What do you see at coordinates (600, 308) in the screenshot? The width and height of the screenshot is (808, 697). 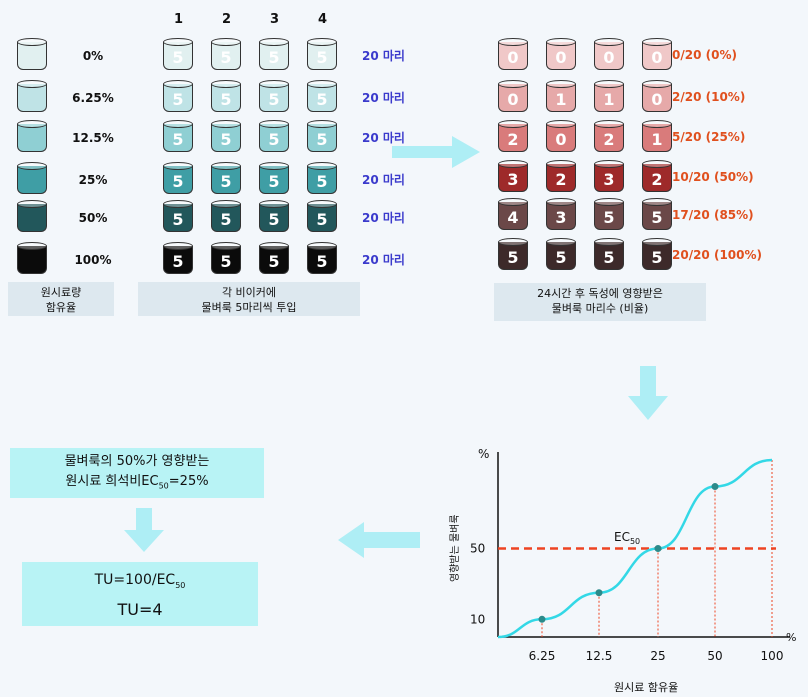 I see `label-line: 물벼룩 마리수 (비율)` at bounding box center [600, 308].